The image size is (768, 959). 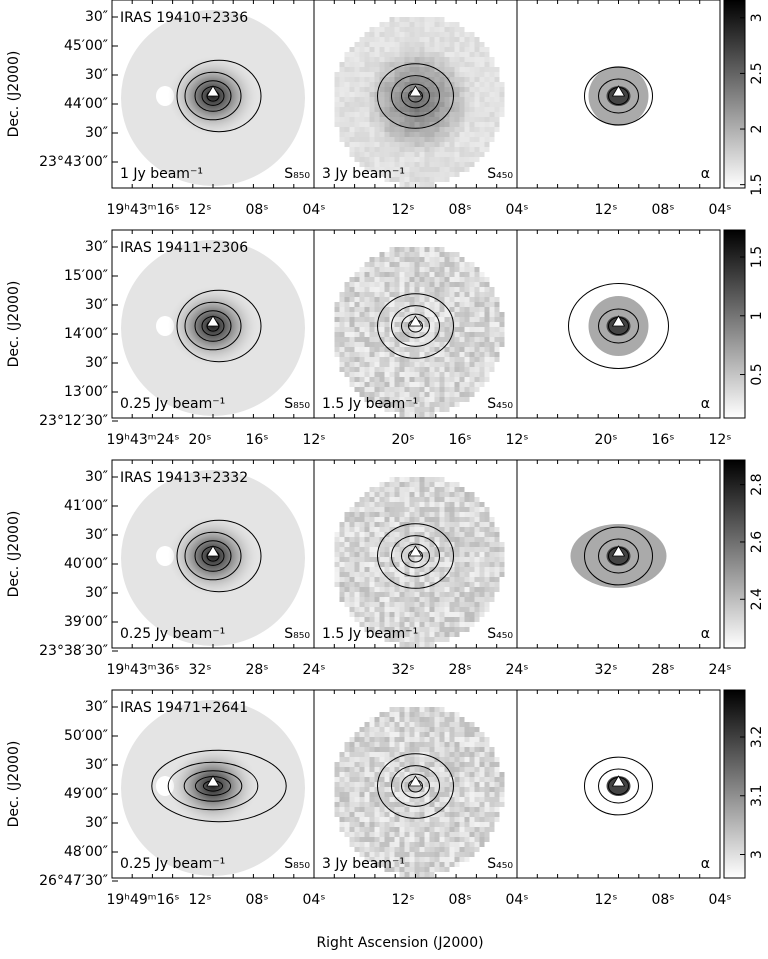 What do you see at coordinates (213, 781) in the screenshot?
I see `source-marker` at bounding box center [213, 781].